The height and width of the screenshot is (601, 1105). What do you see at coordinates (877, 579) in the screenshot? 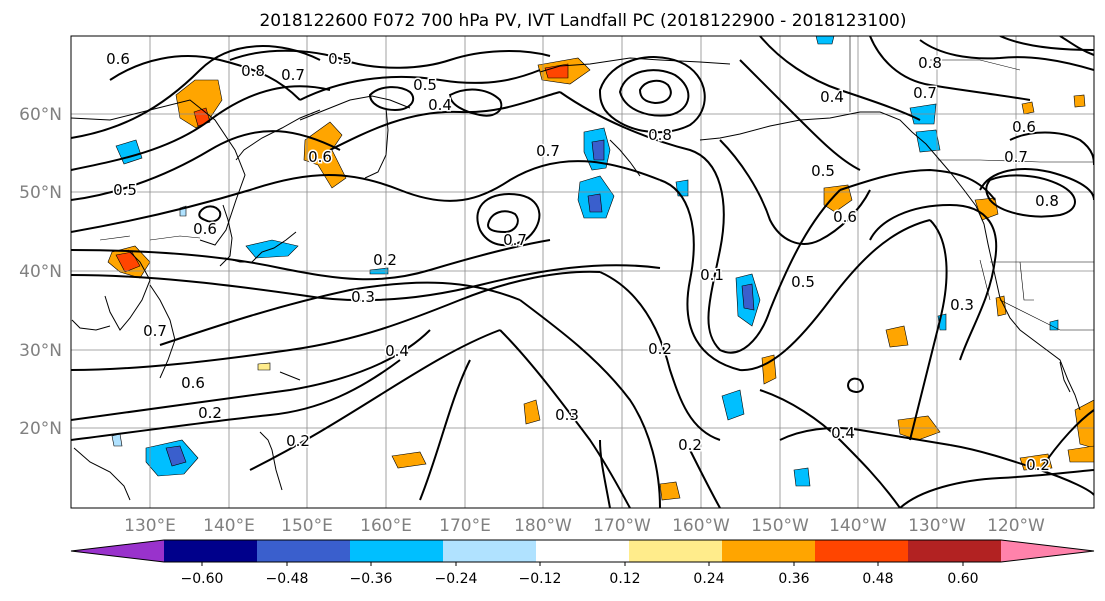
I see `colorbar-tick-label: 0.48` at bounding box center [877, 579].